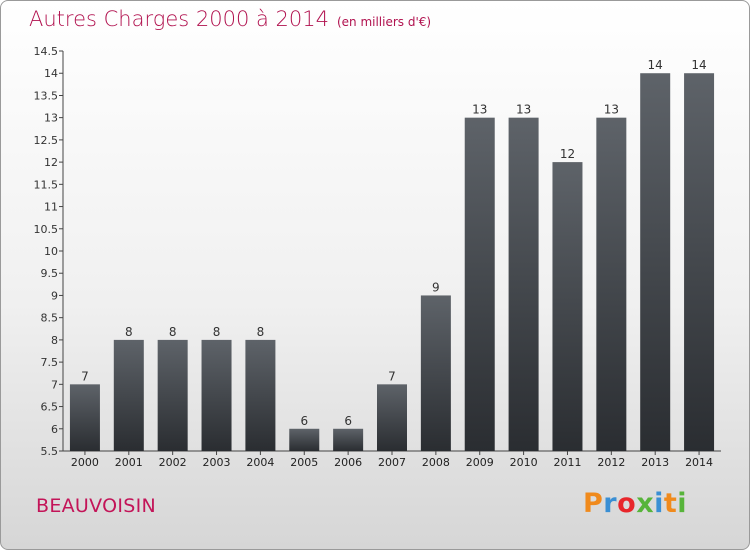  What do you see at coordinates (173, 462) in the screenshot?
I see `x-tick-label: 2002` at bounding box center [173, 462].